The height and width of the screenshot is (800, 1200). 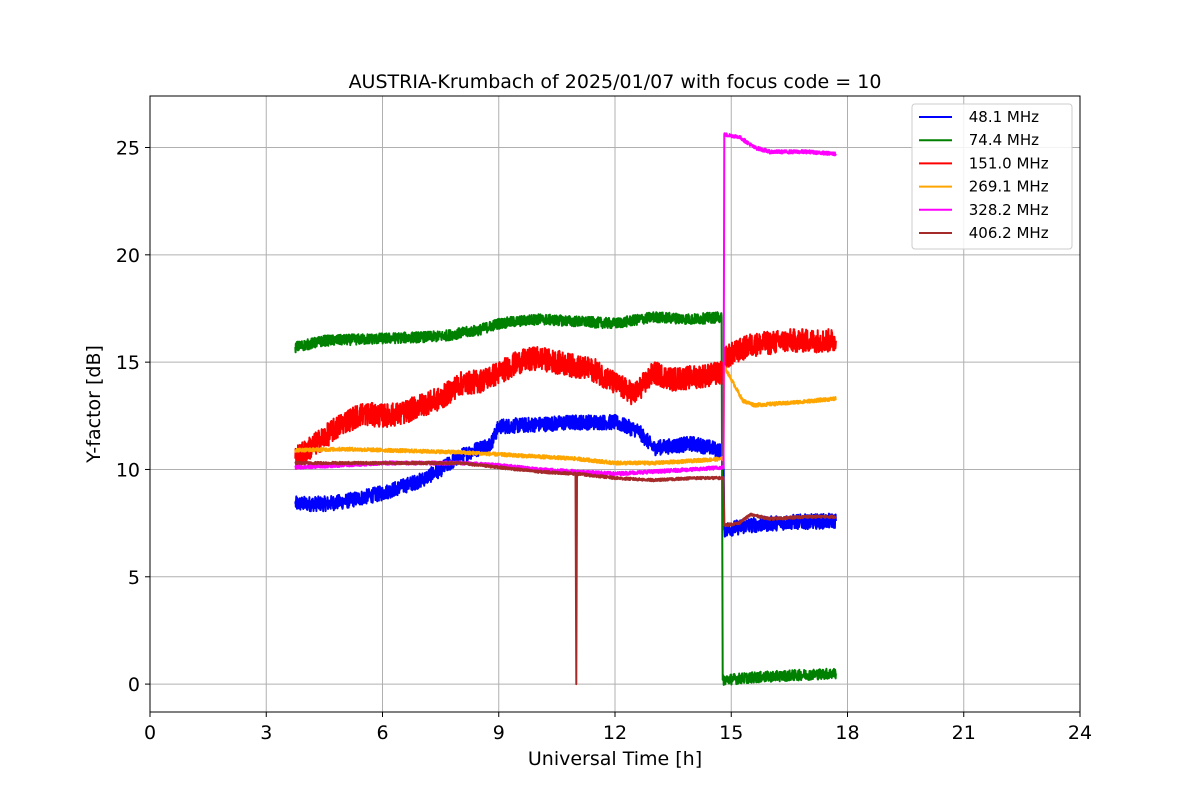 I want to click on legend-label: 269.1 MHz, so click(x=1006, y=187).